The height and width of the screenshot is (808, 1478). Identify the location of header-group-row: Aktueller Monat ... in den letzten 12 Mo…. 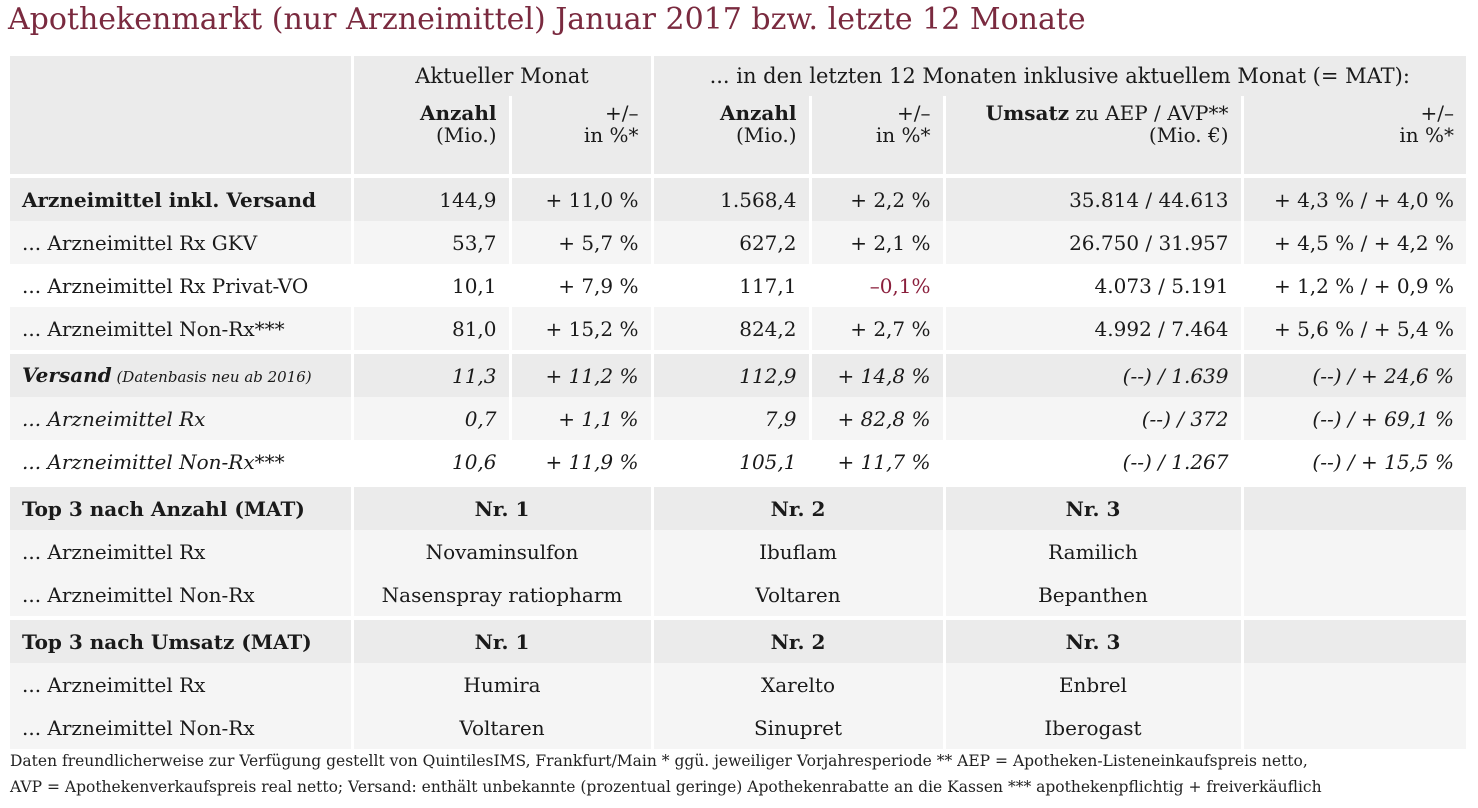
(738, 76).